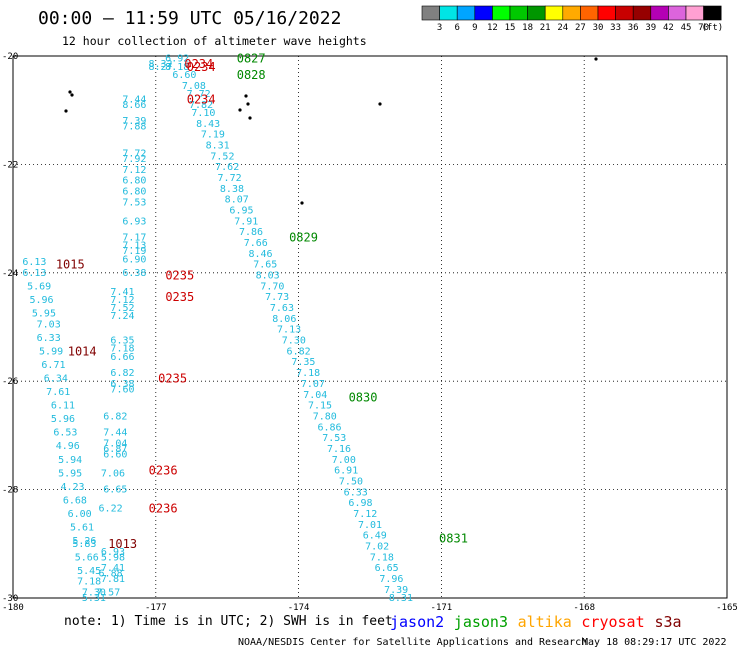 This screenshot has height=650, width=740. Describe the element at coordinates (201, 105) in the screenshot. I see `swh-value-label: 7.82` at that location.